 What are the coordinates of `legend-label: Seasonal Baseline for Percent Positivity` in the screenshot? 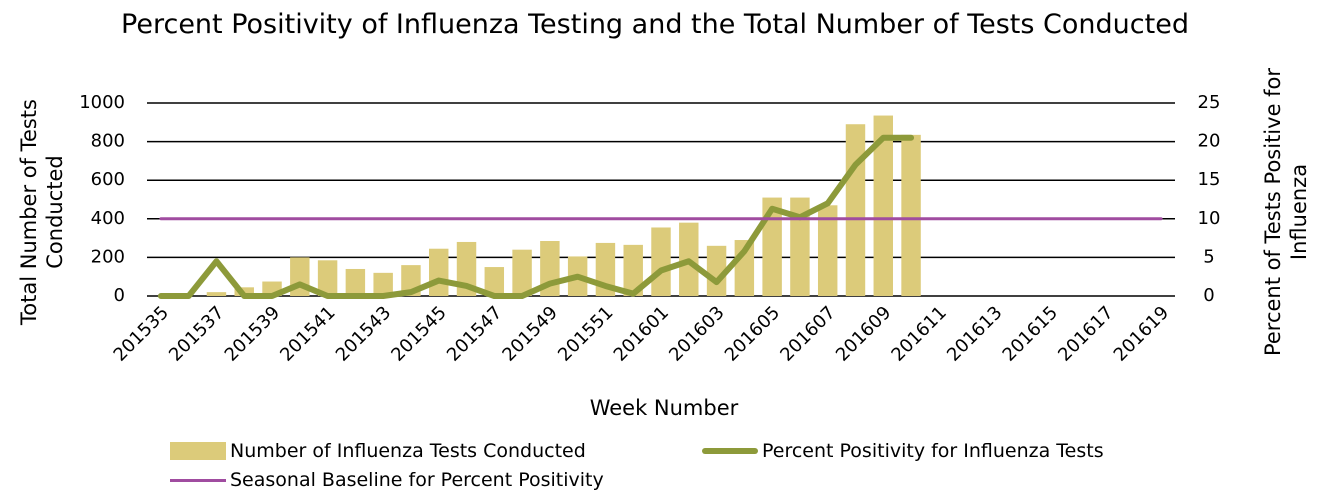 It's located at (417, 480).